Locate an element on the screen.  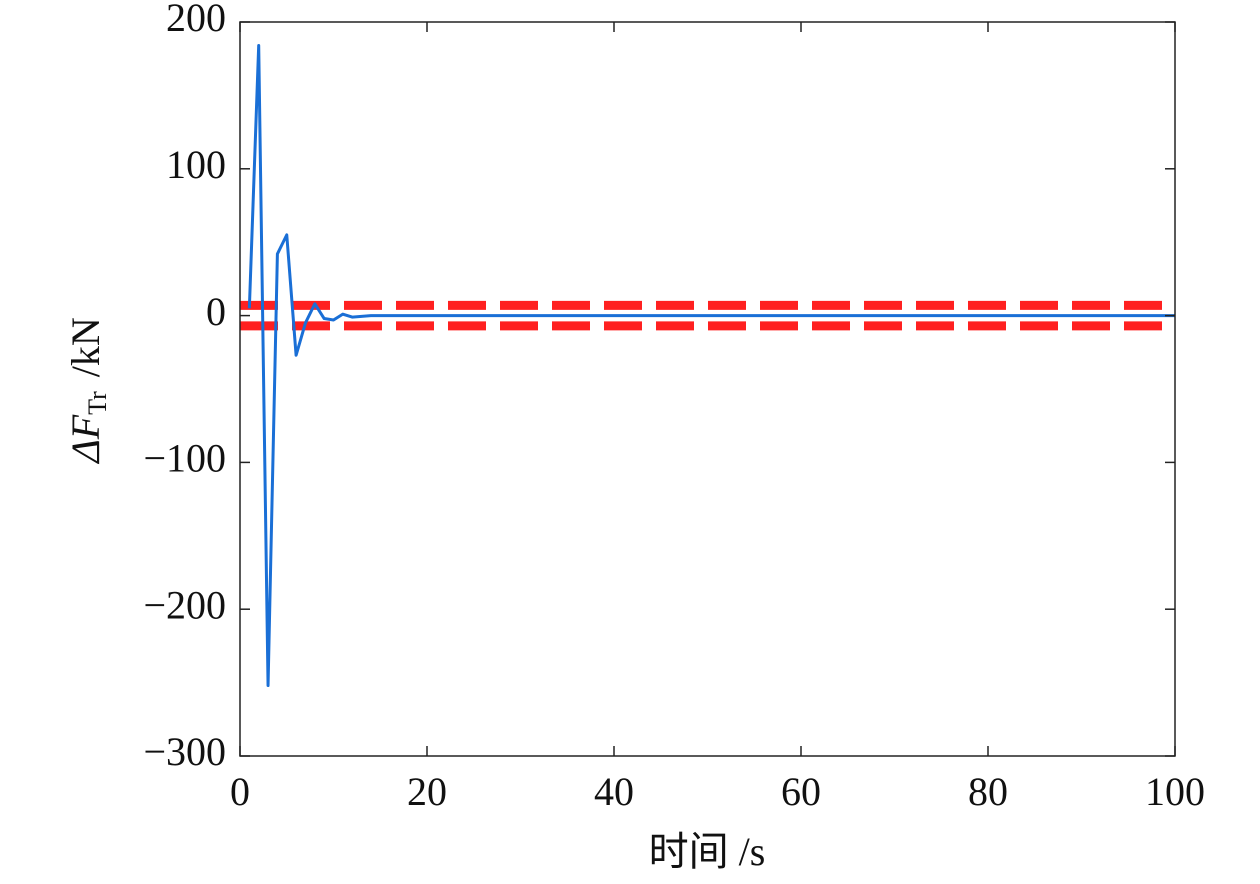
x-tick-label: 60 is located at coordinates (801, 791).